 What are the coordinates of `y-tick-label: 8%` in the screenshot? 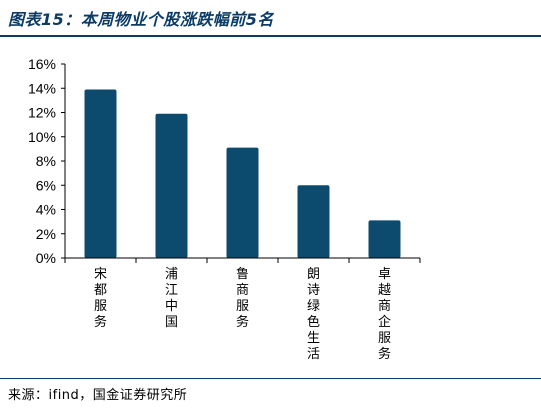 It's located at (46, 161).